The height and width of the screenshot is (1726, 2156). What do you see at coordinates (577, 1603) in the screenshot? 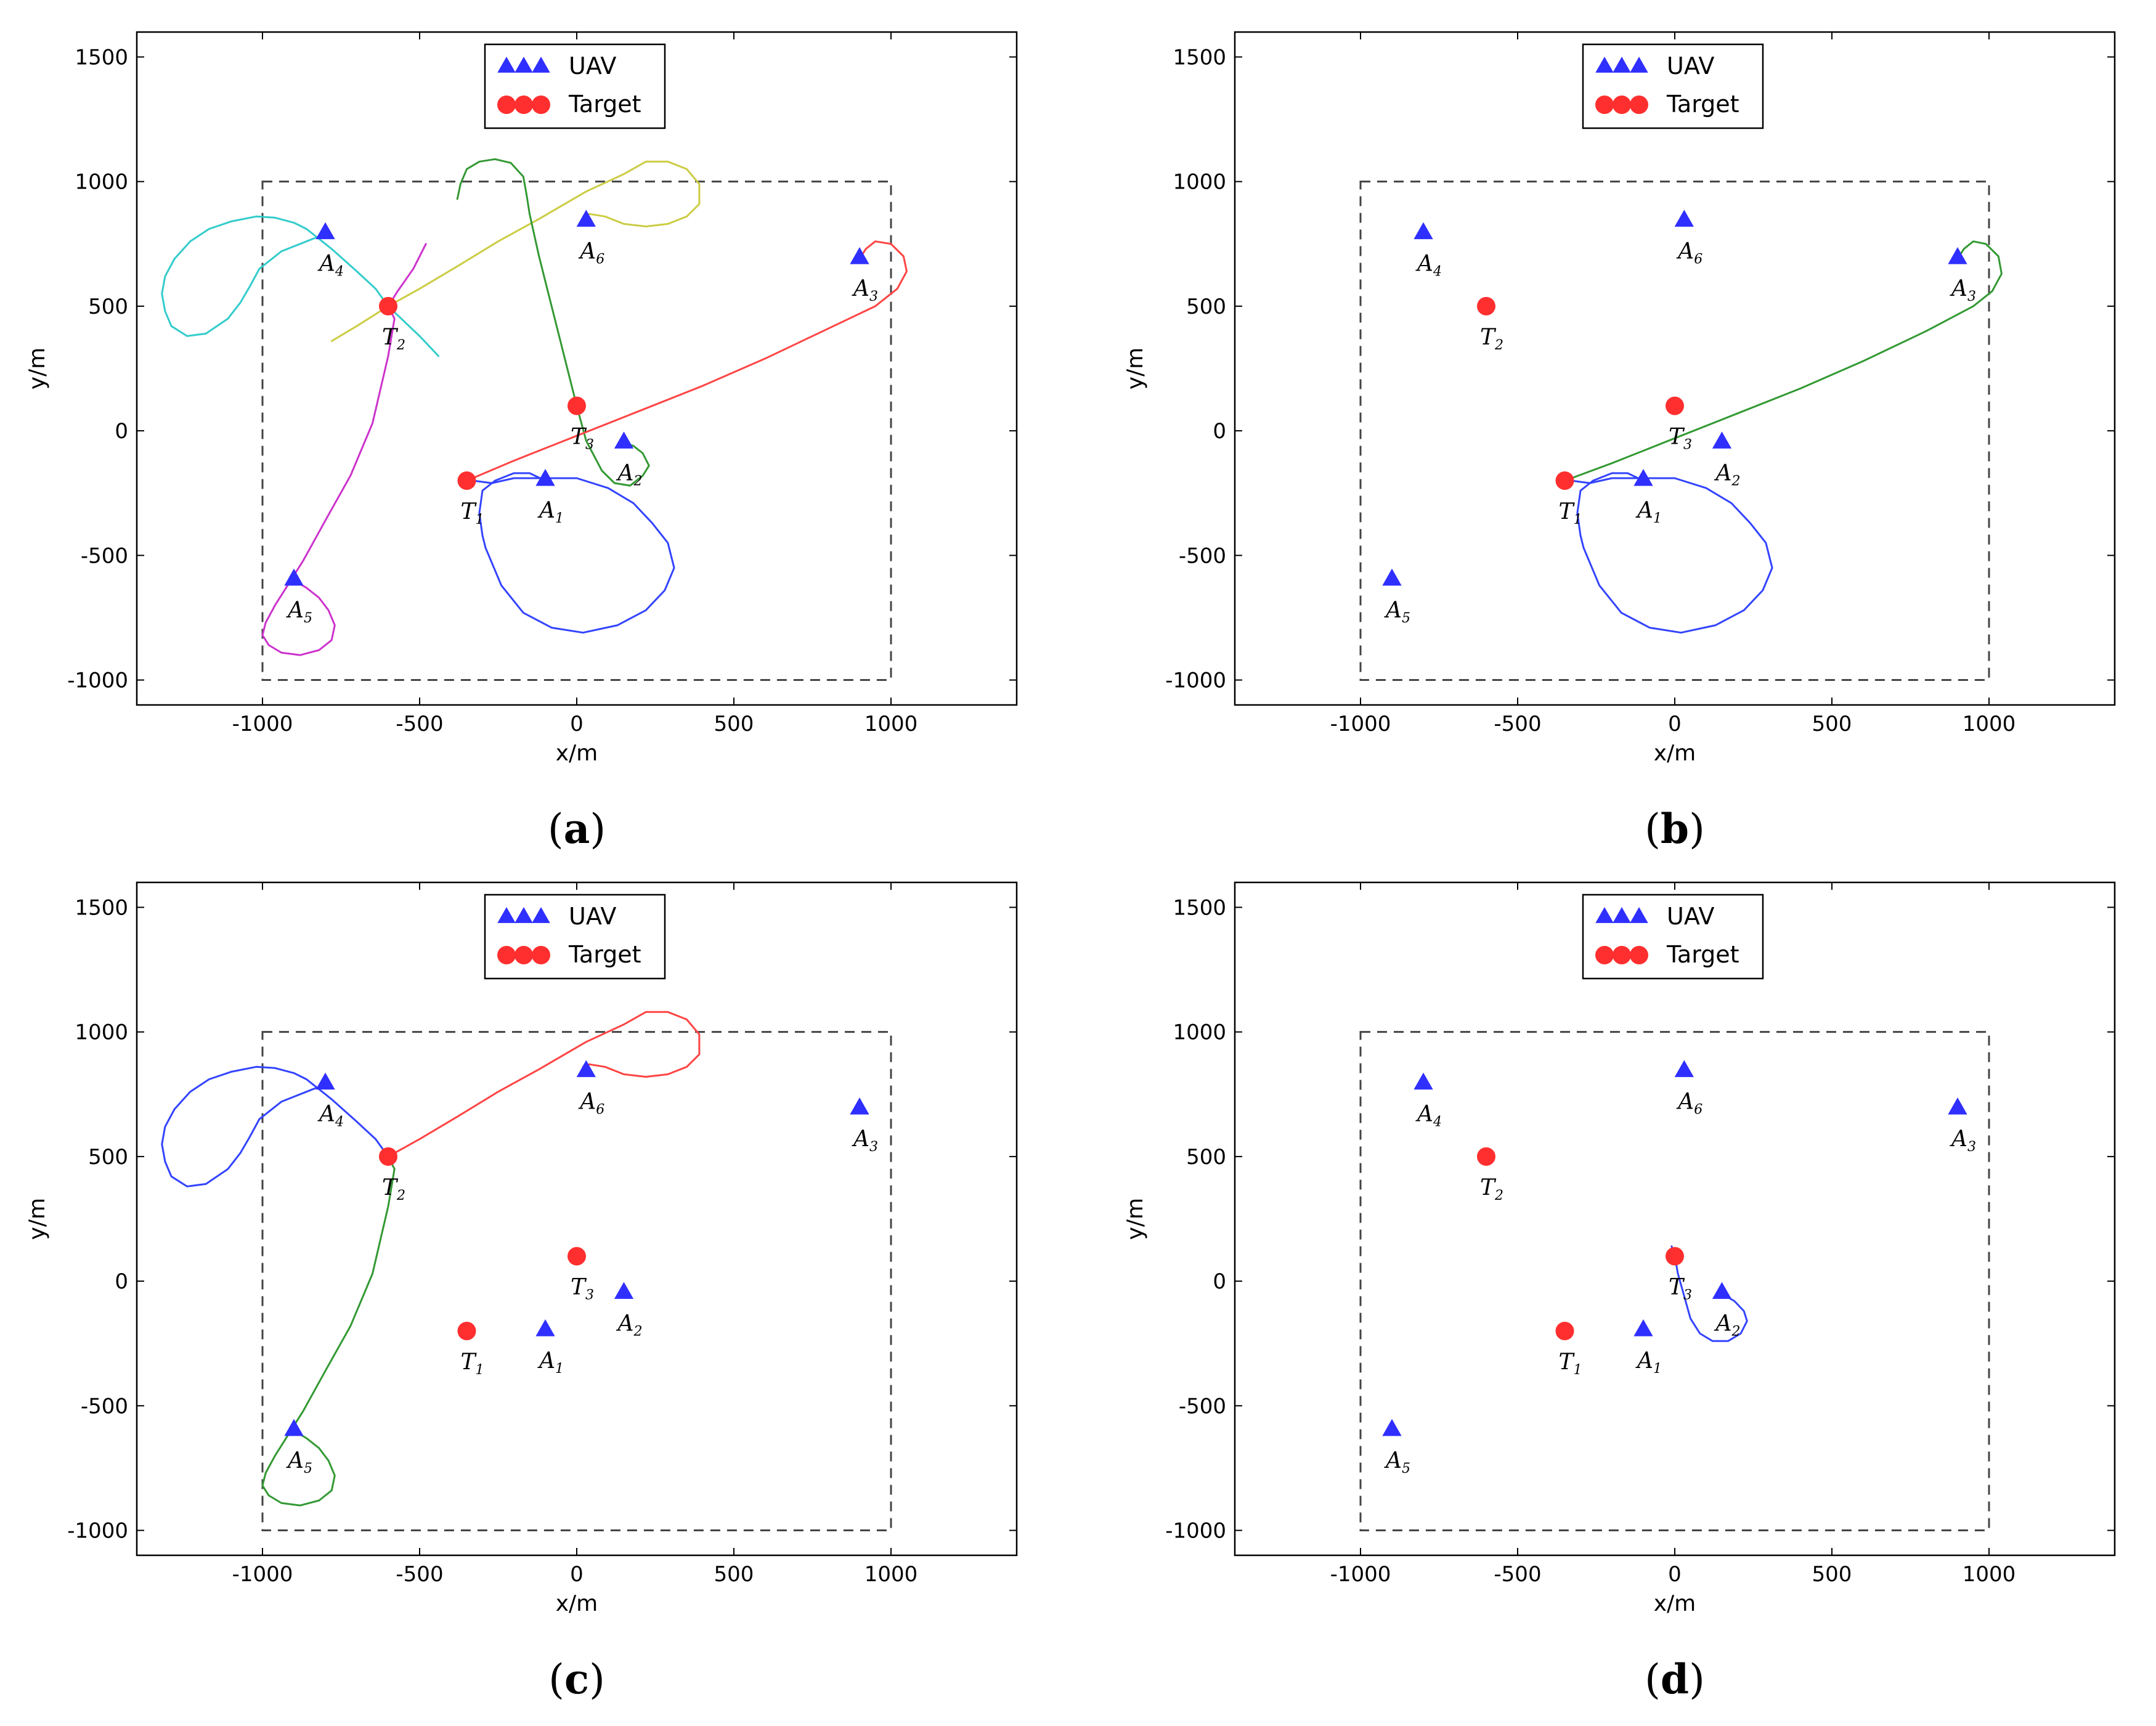
I see `x-axis-label: x/m` at bounding box center [577, 1603].